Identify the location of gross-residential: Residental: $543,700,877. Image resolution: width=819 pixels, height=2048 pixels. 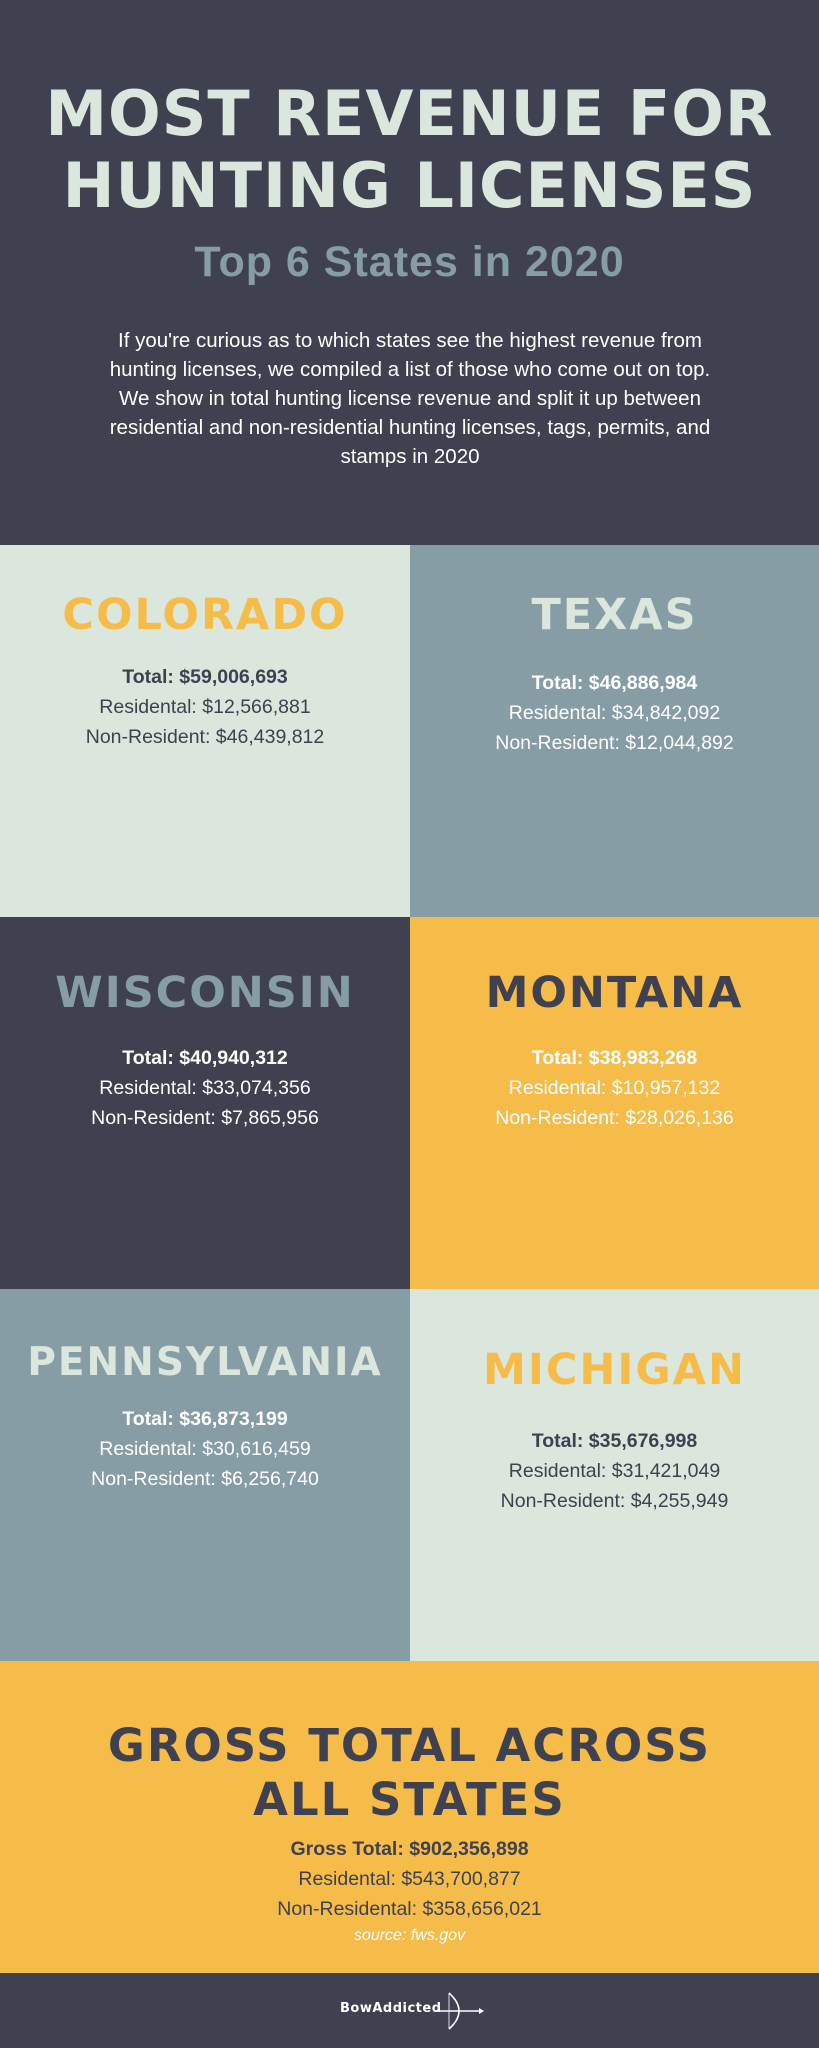
(409, 1879).